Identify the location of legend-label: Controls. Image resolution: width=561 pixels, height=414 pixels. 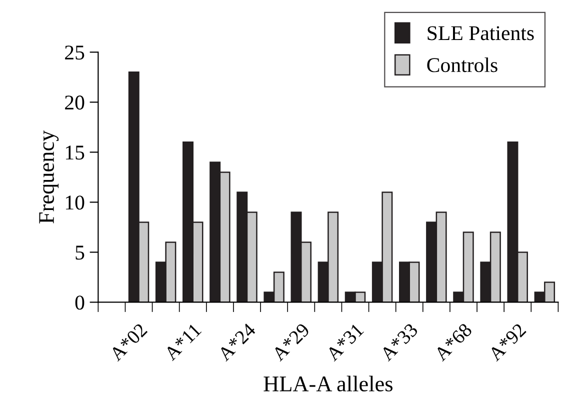
(462, 64).